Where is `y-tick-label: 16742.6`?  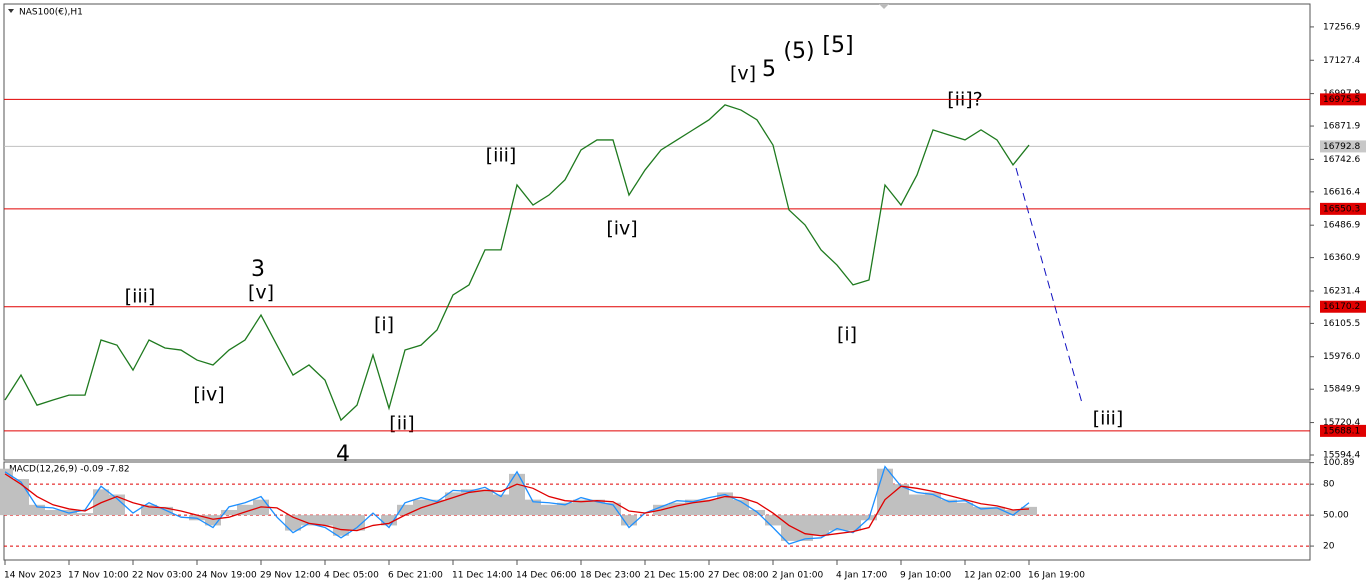
y-tick-label: 16742.6 is located at coordinates (1341, 160).